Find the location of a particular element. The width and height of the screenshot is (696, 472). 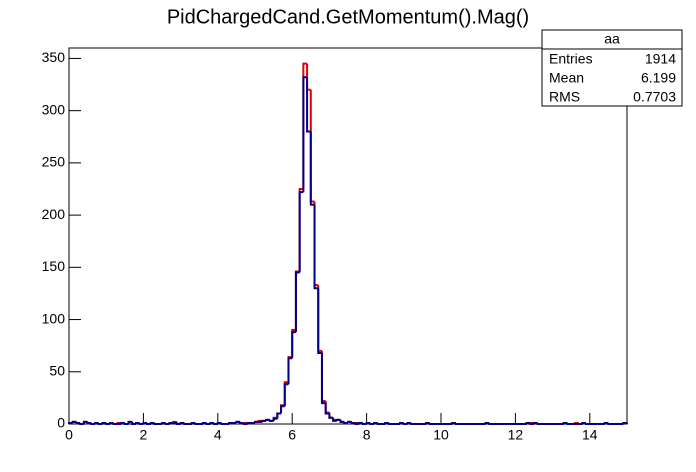

stats-title: aa is located at coordinates (612, 39).